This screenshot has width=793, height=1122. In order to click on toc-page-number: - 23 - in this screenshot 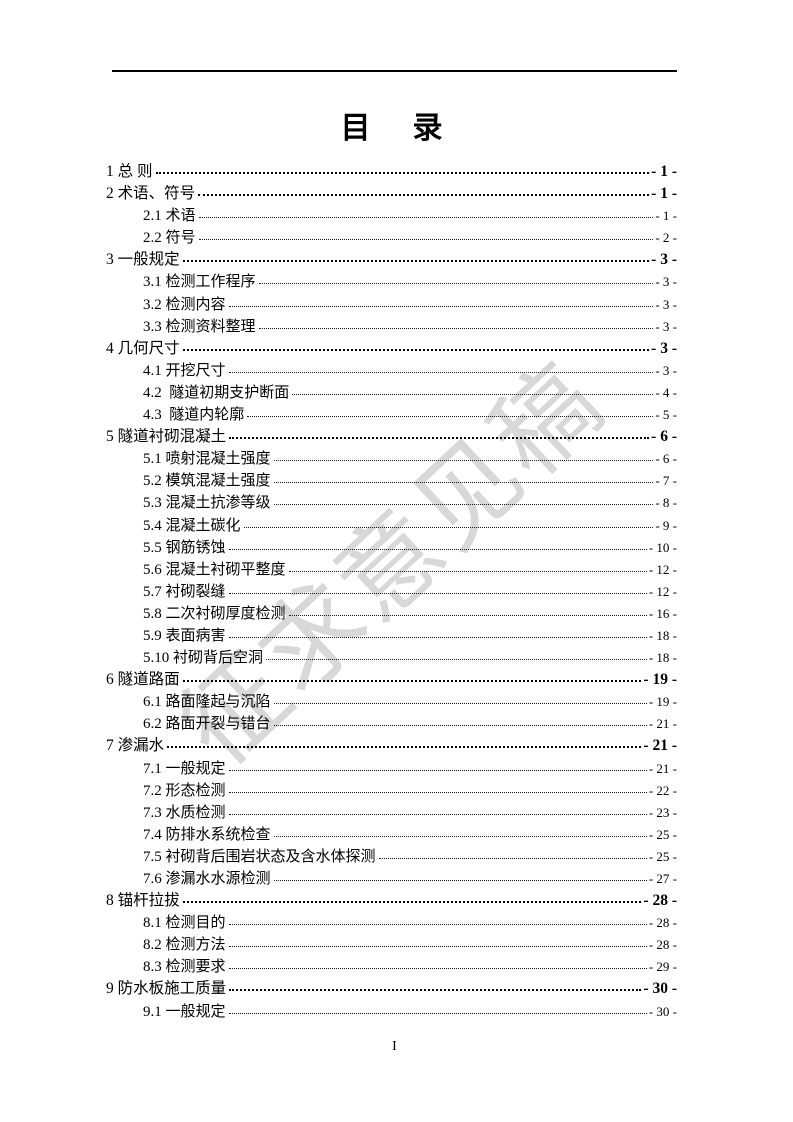, I will do `click(662, 812)`.